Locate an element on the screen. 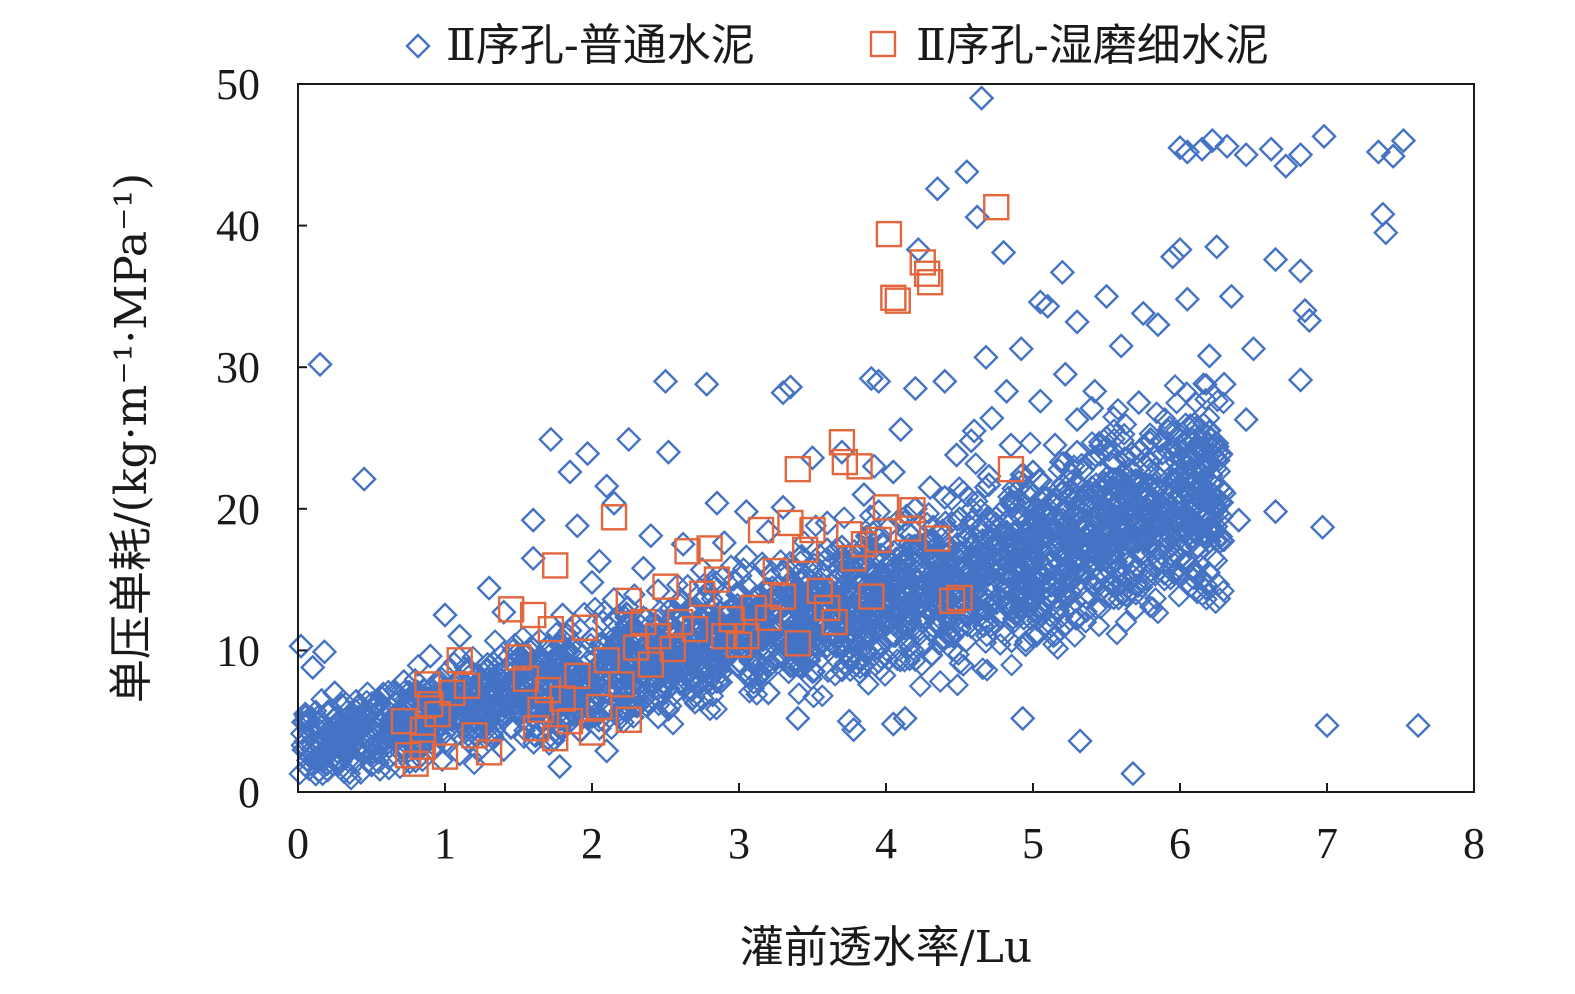  legend-item-wet-ground-cement: Ⅱ序孔-湿磨细水泥 is located at coordinates (1069, 45).